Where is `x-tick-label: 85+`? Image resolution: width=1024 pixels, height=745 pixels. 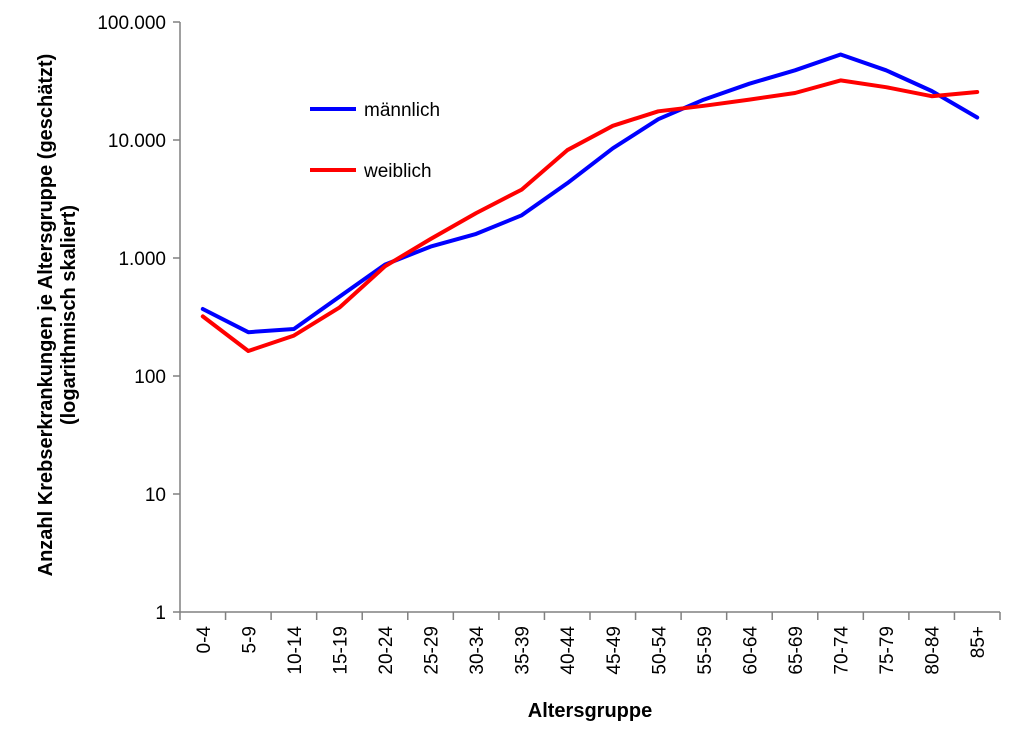
x-tick-label: 85+ is located at coordinates (978, 642).